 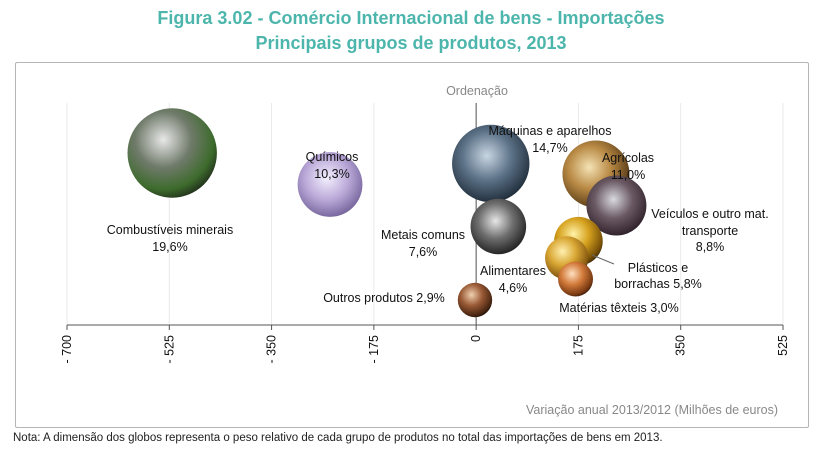 What do you see at coordinates (172, 153) in the screenshot?
I see `bubble-combustiveis-minerais` at bounding box center [172, 153].